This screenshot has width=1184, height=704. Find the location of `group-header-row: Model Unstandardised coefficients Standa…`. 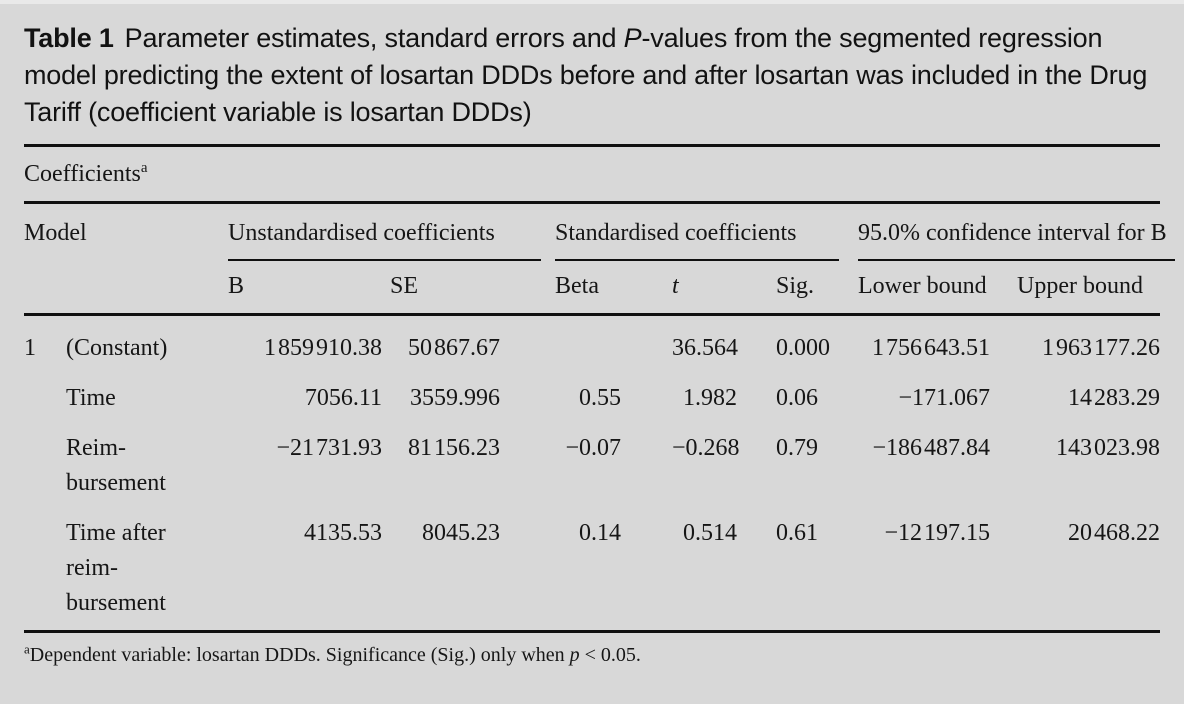

group-header-row: Model Unstandardised coefficients Standa… is located at coordinates (600, 232).